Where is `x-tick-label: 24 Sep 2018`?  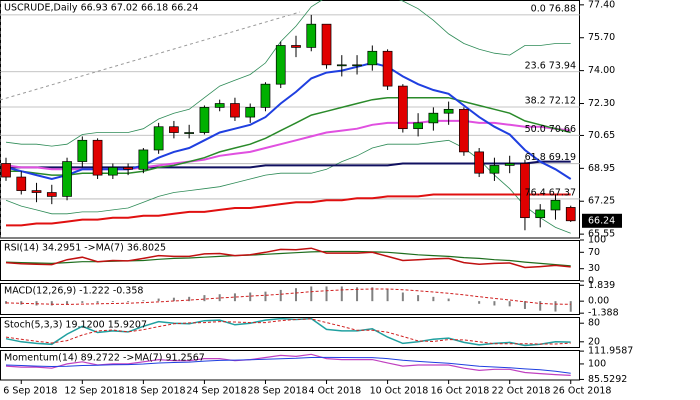
x-tick-label: 24 Sep 2018 is located at coordinates (216, 391).